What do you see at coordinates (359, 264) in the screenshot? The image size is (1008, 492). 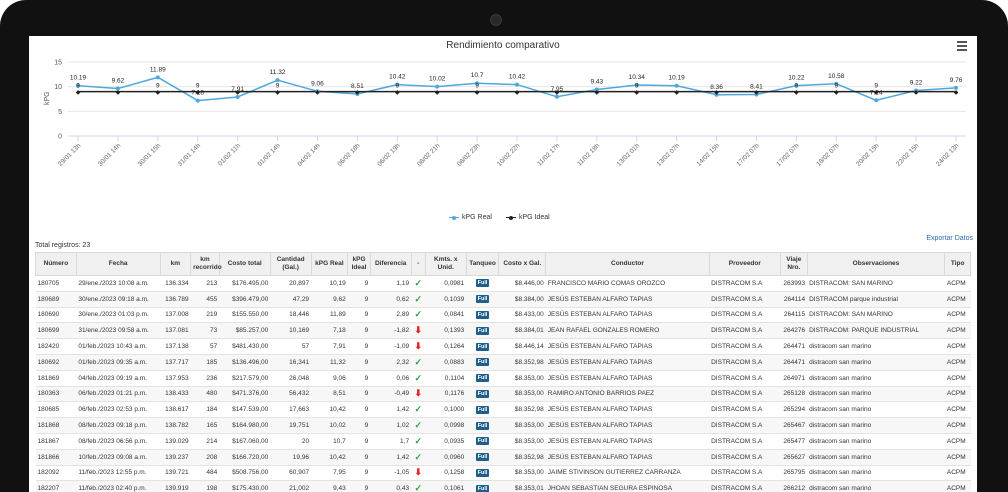 I see `column-header: kPG Ideal` at bounding box center [359, 264].